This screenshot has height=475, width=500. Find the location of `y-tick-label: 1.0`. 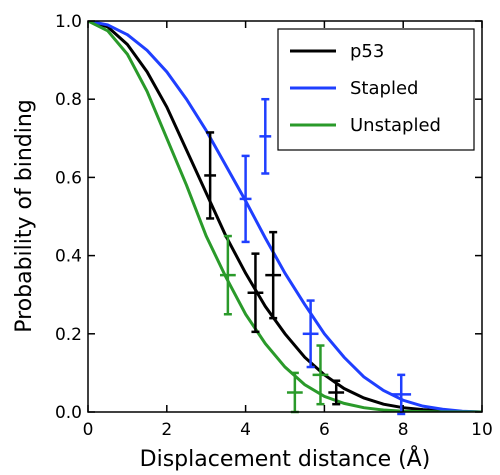

y-tick-label: 1.0 is located at coordinates (68, 22).